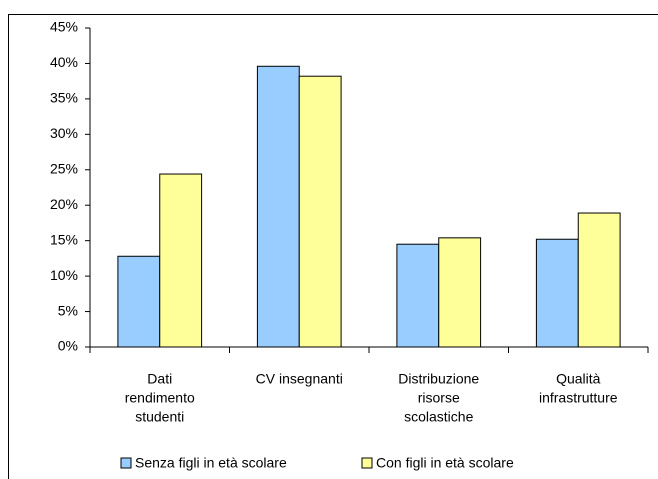  Describe the element at coordinates (64, 275) in the screenshot. I see `y-tick-label: 10%` at that location.